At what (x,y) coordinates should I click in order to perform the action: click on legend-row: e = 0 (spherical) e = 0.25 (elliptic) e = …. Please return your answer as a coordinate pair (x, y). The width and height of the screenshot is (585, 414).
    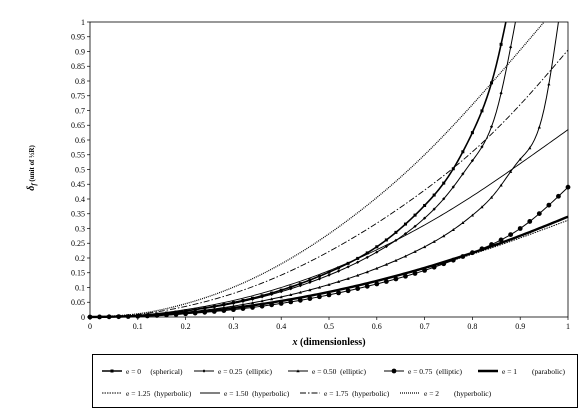
    Looking at the image, I should click on (335, 371).